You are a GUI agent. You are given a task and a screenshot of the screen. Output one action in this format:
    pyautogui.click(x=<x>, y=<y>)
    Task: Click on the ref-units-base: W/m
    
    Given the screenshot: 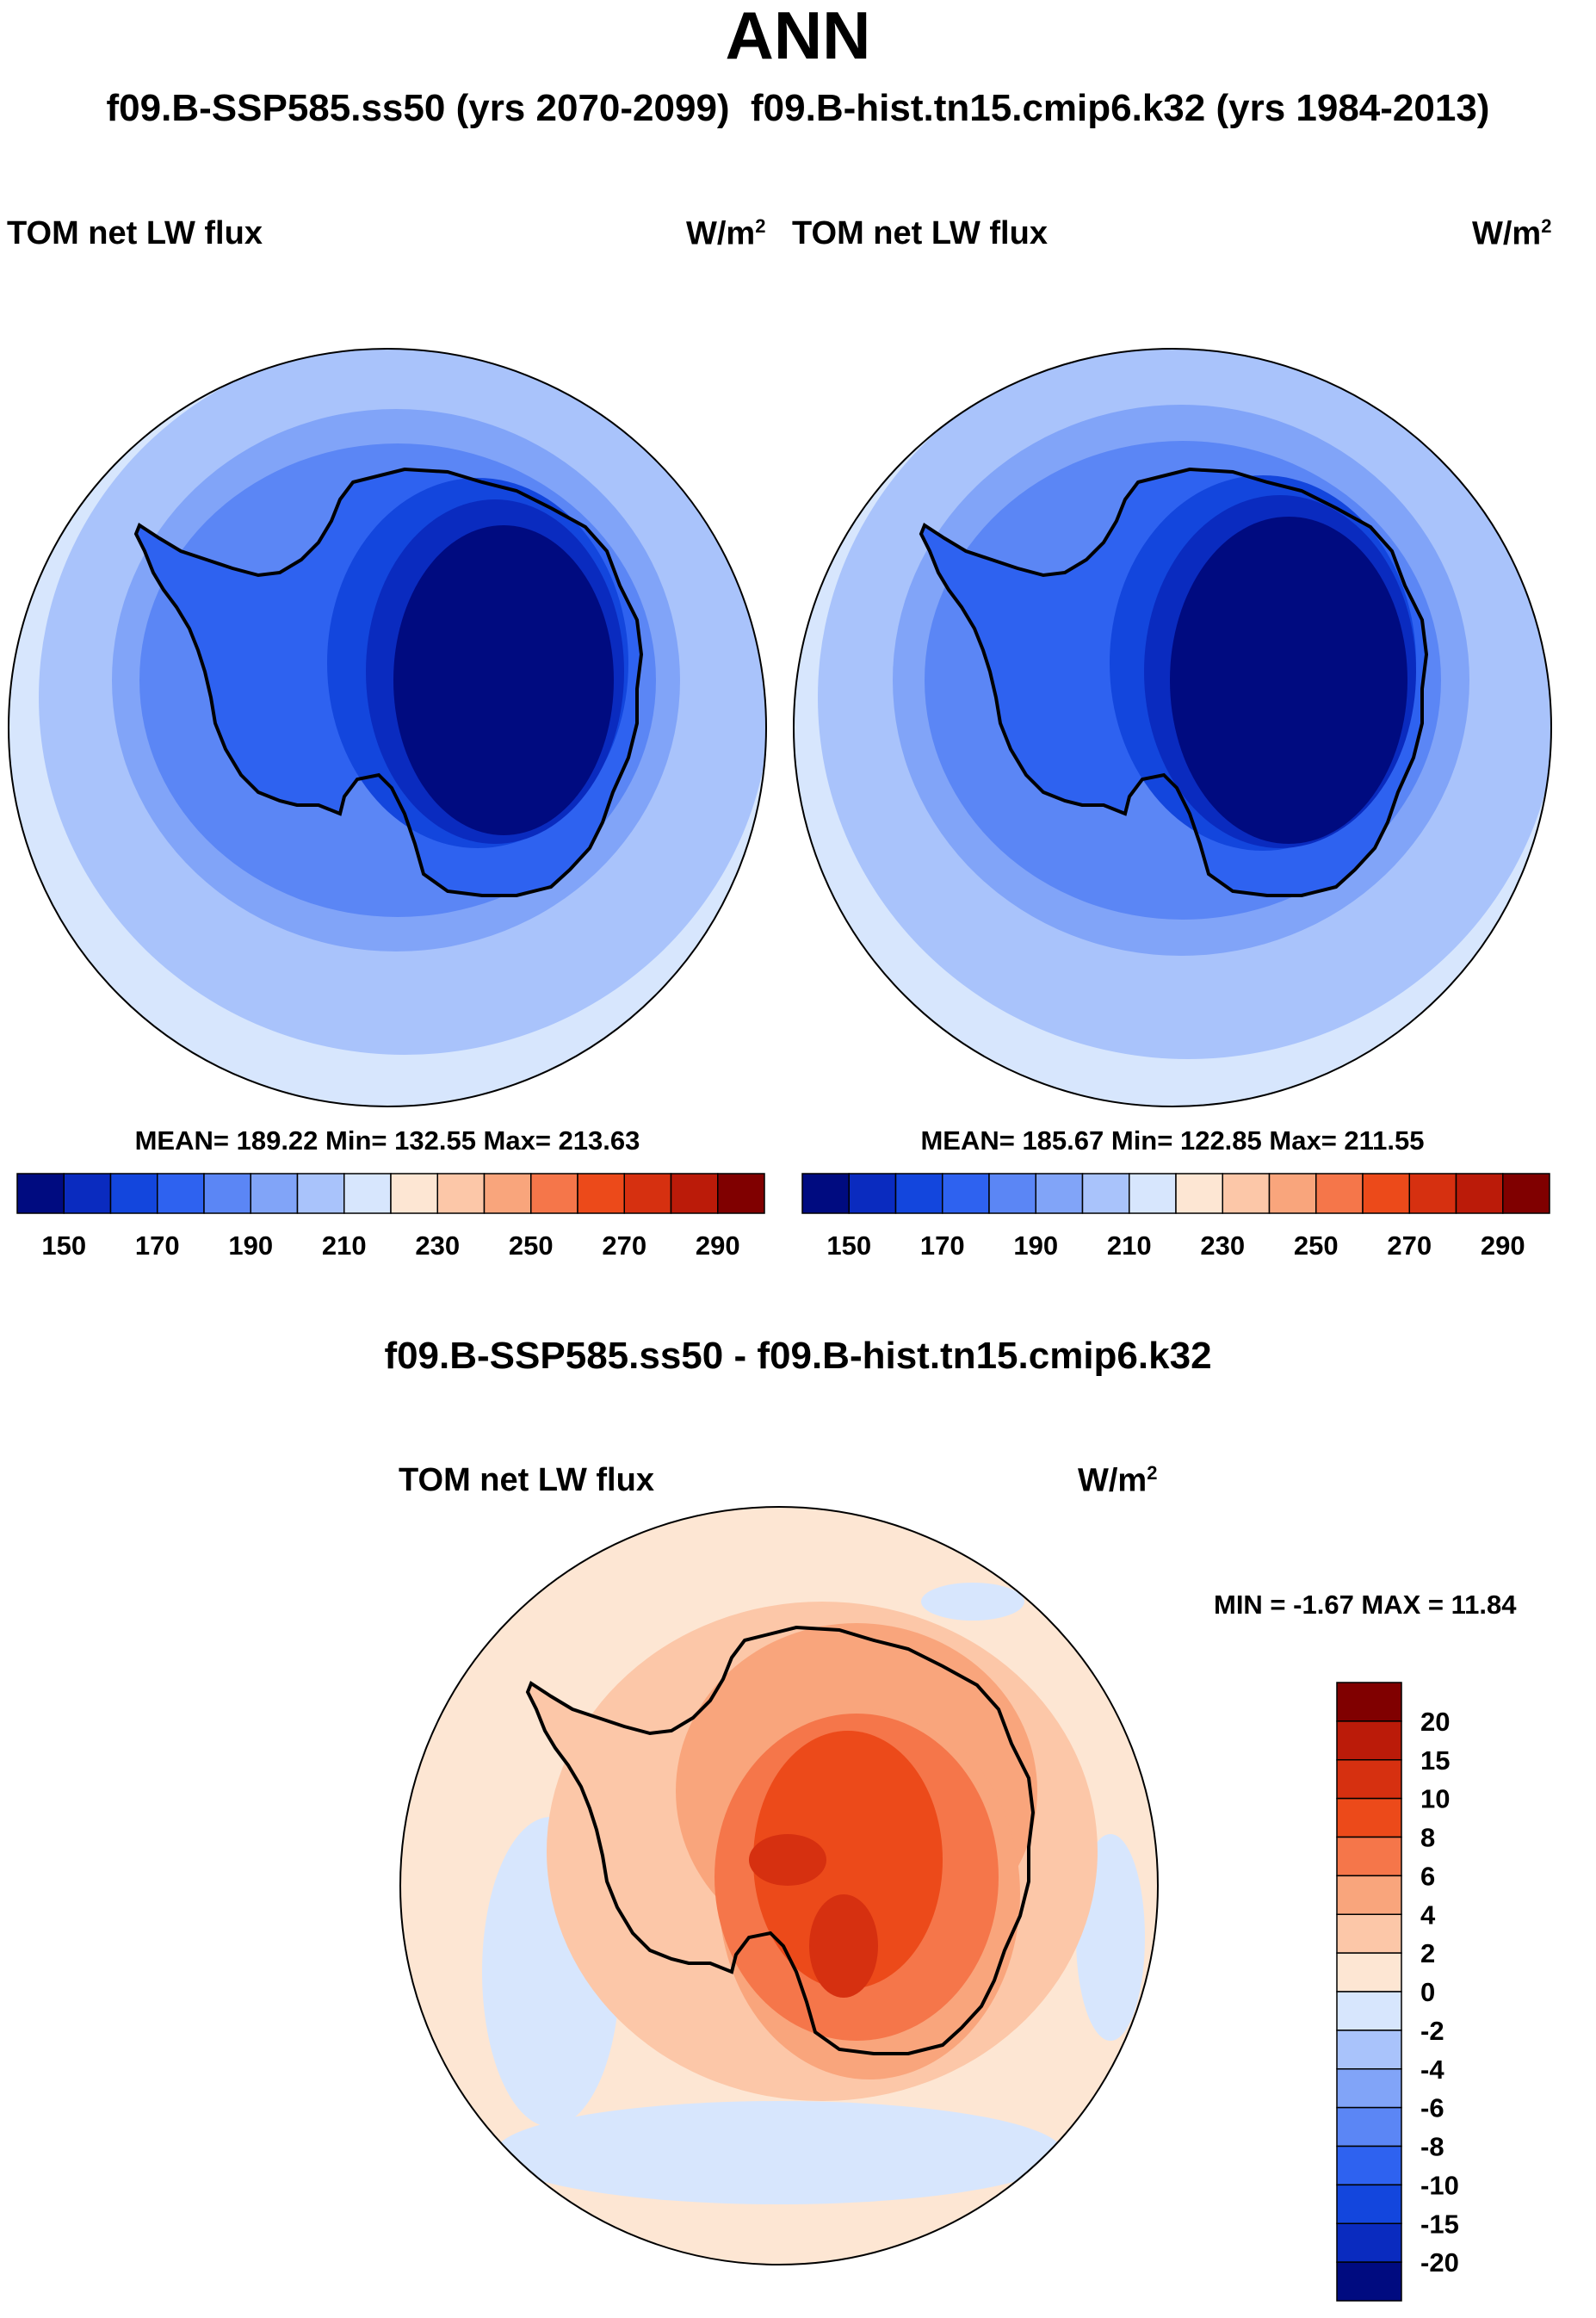 What is the action you would take?
    pyautogui.click(x=1507, y=234)
    